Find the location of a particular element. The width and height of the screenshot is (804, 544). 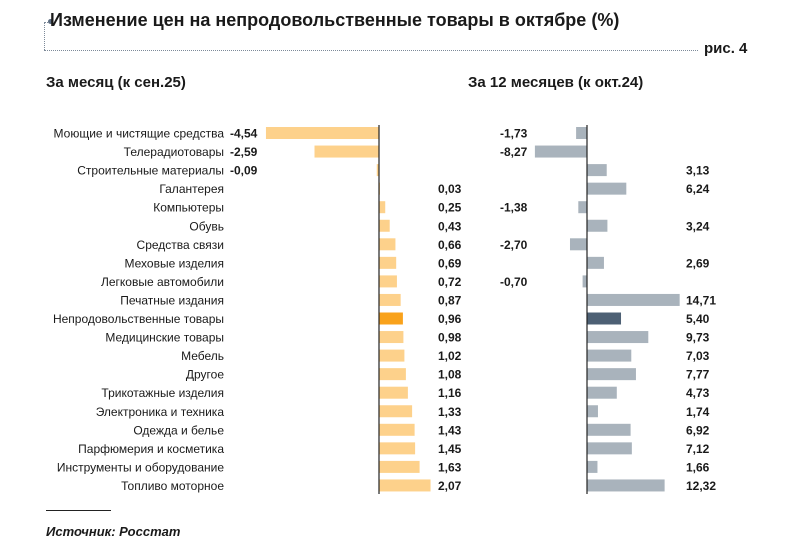

year-value-label: -2,70 is located at coordinates (514, 245).